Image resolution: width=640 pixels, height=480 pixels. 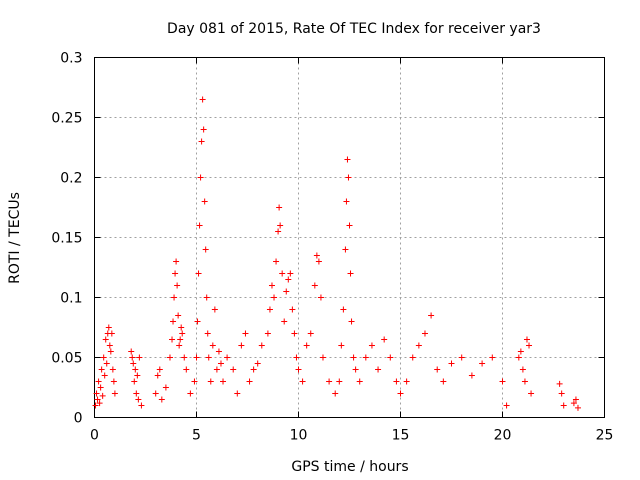 I want to click on y-tick-label: 0.25, so click(x=66, y=119).